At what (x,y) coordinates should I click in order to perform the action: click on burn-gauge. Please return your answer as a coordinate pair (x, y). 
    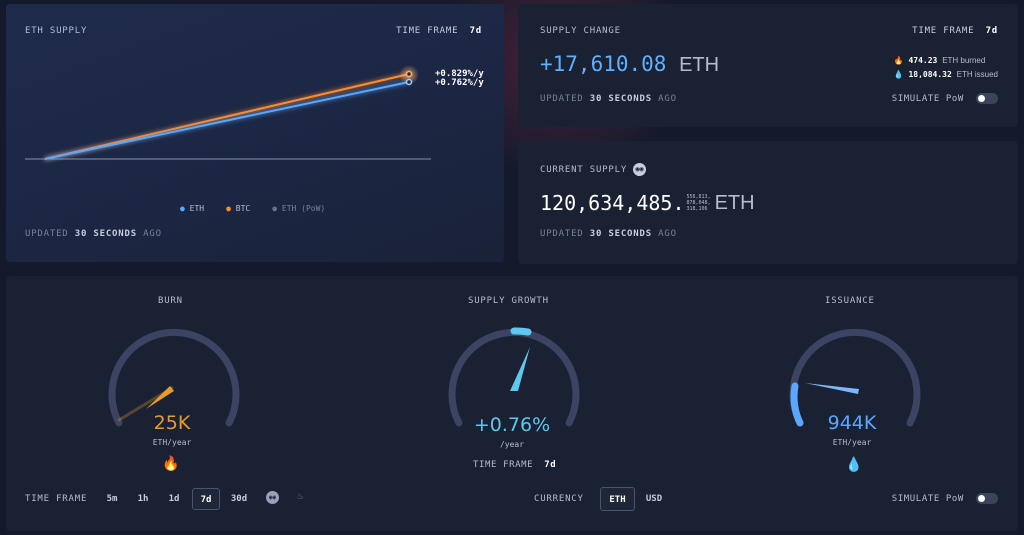
    Looking at the image, I should click on (174, 377).